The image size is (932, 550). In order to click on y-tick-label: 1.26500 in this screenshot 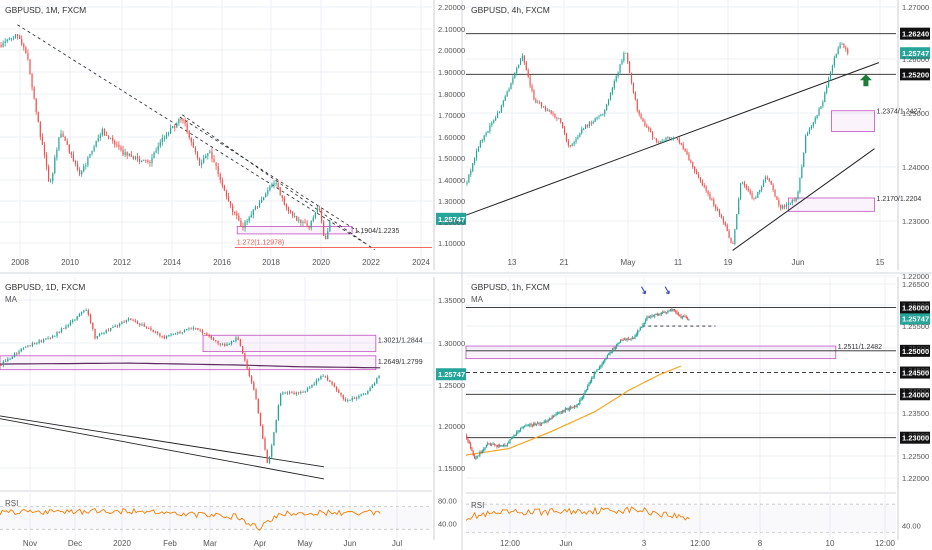, I will do `click(915, 284)`.